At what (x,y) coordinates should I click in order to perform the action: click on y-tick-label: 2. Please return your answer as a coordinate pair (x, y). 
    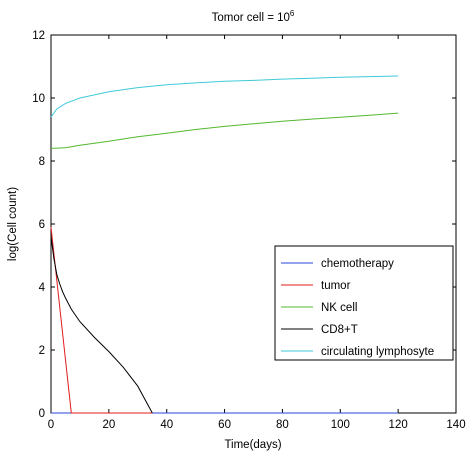
    Looking at the image, I should click on (42, 351).